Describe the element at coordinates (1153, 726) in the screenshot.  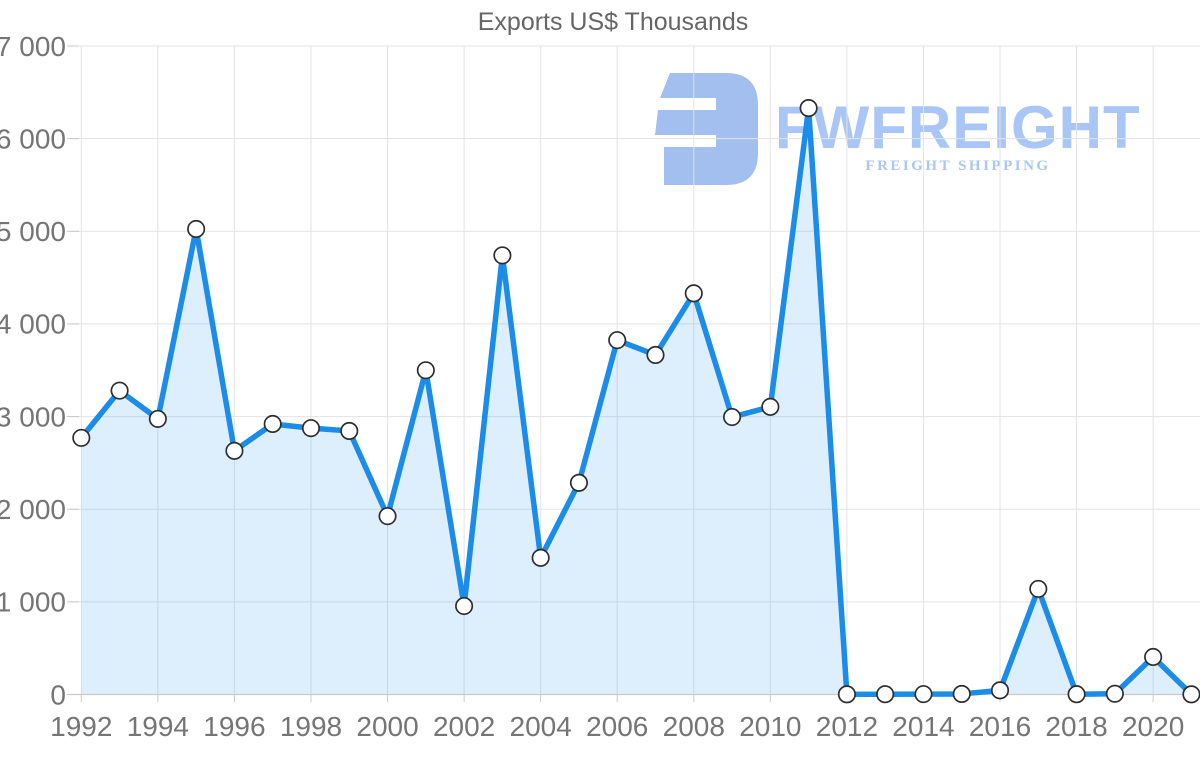
I see `x-axis-tick-label: 2020` at that location.